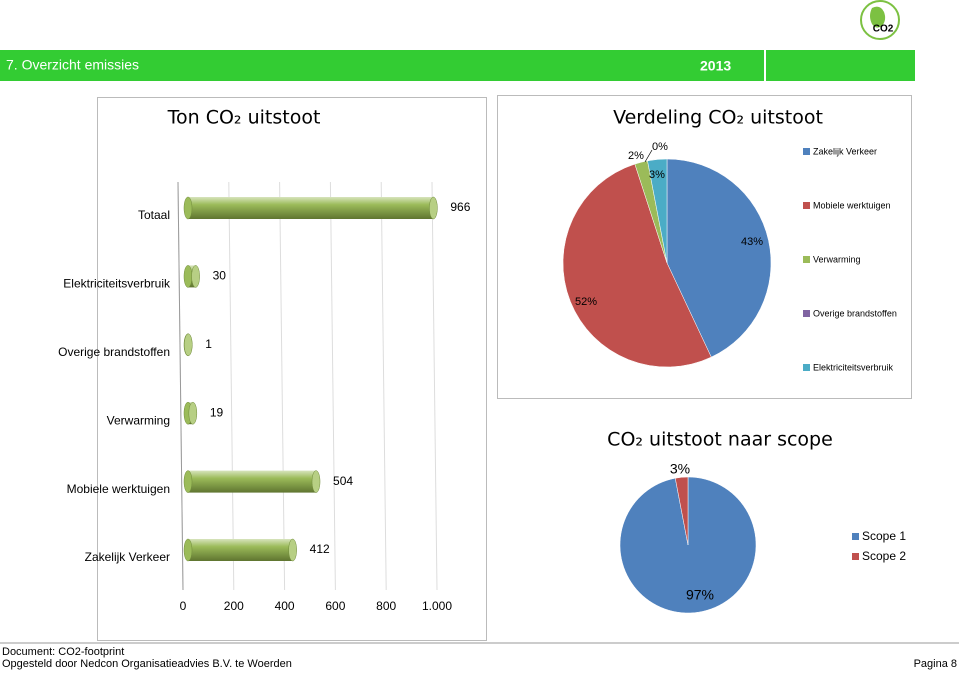 Image resolution: width=959 pixels, height=675 pixels. I want to click on category-label: Totaal, so click(154, 215).